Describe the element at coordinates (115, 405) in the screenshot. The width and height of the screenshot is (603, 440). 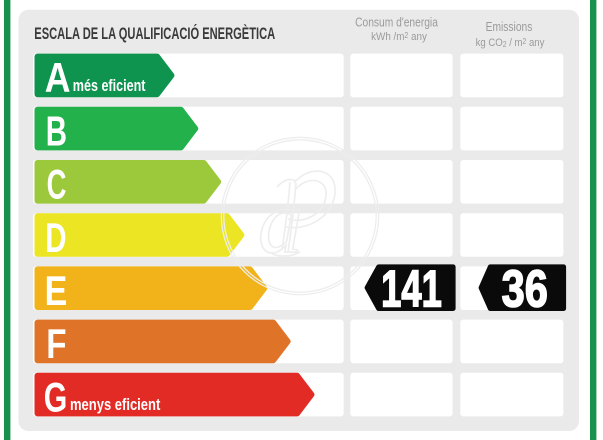
I see `svg-text: menys eficient` at that location.